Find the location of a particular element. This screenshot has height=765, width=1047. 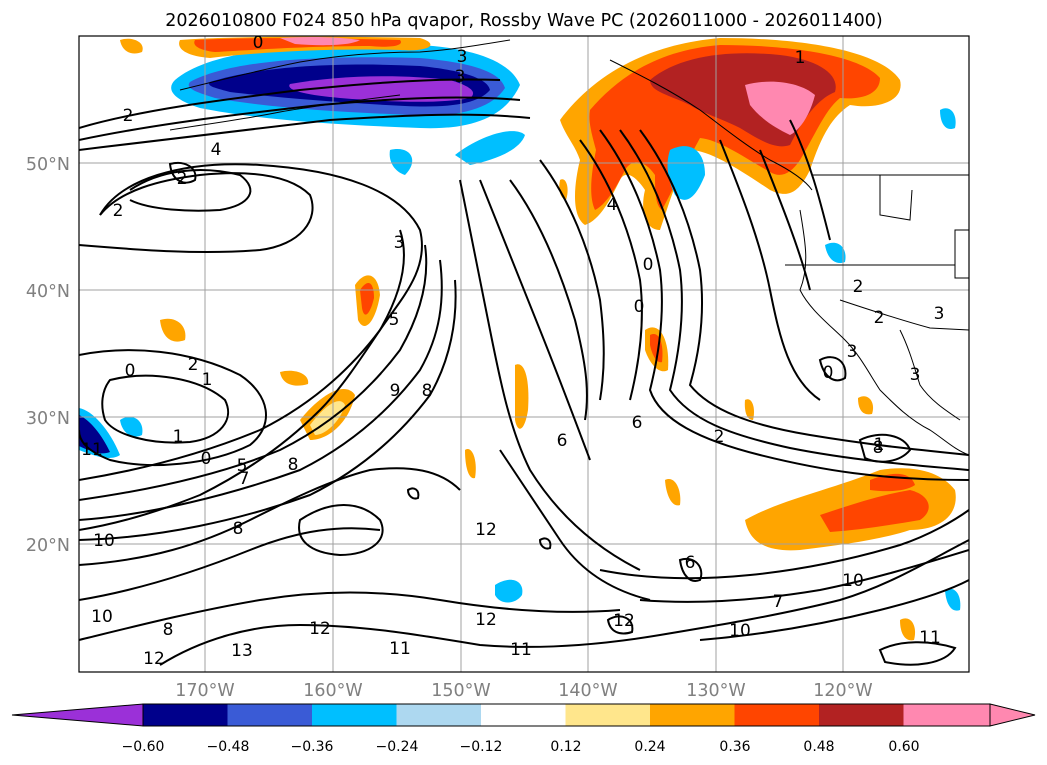

contour-label: 13 is located at coordinates (242, 651).